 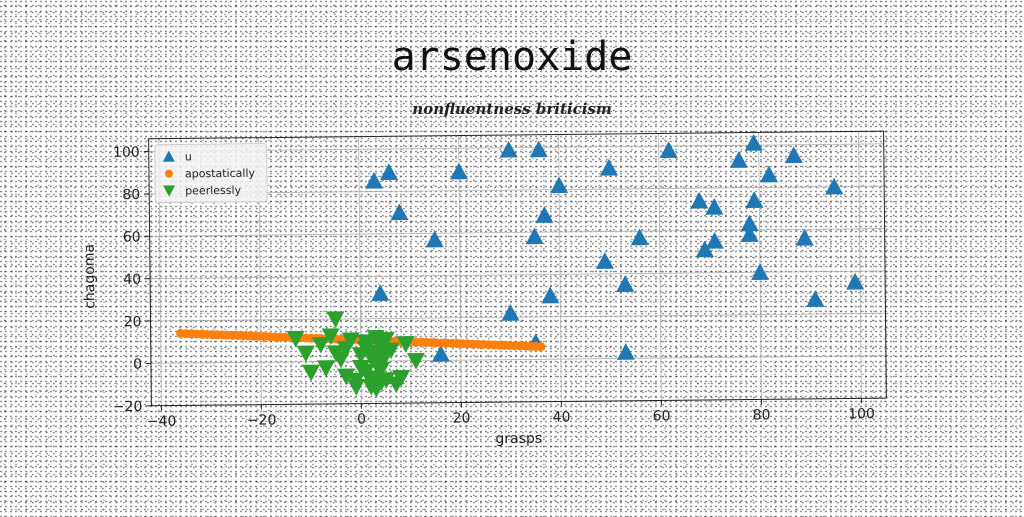 What do you see at coordinates (162, 422) in the screenshot?
I see `x-tick-label: −40` at bounding box center [162, 422].